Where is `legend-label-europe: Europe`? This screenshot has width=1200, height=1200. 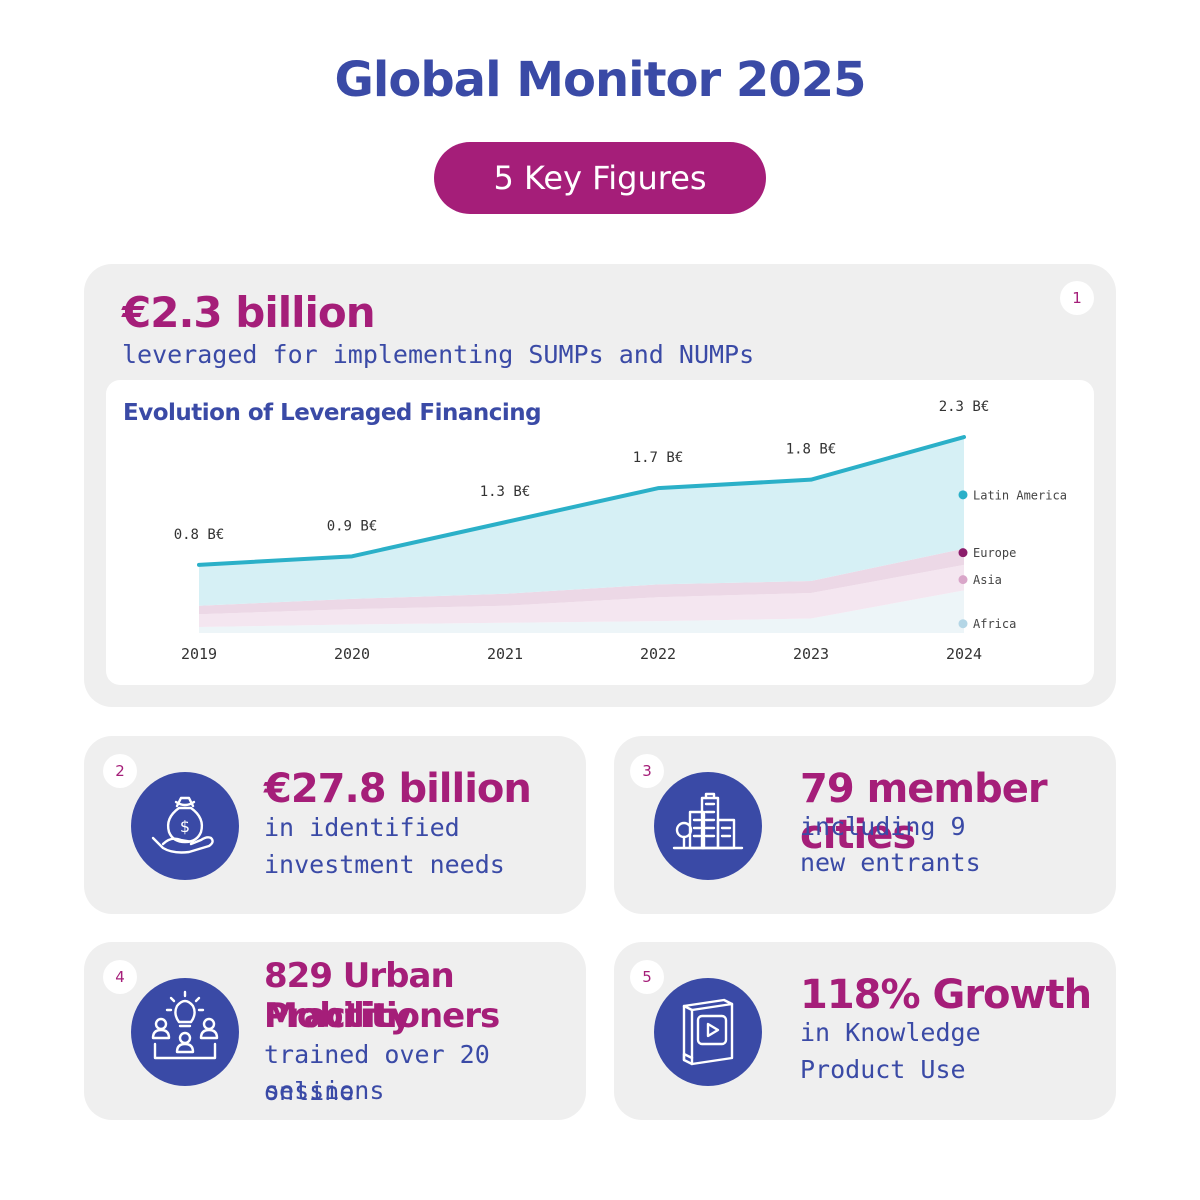 legend-label-europe: Europe is located at coordinates (994, 553).